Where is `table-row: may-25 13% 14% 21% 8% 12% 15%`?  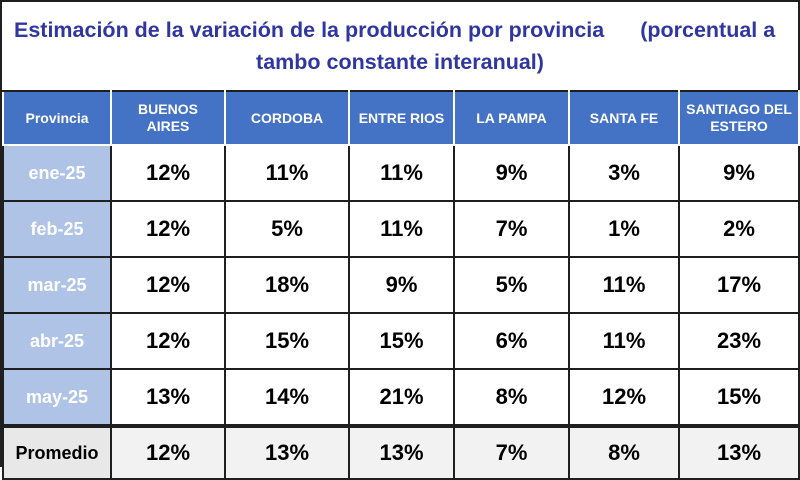
table-row: may-25 13% 14% 21% 8% 12% 15% is located at coordinates (401, 397).